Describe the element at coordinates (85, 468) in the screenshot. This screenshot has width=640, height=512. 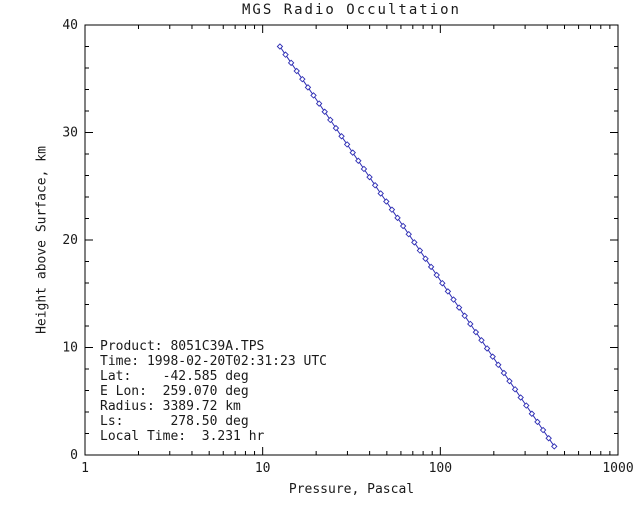
I see `x-tick-label: 1` at that location.